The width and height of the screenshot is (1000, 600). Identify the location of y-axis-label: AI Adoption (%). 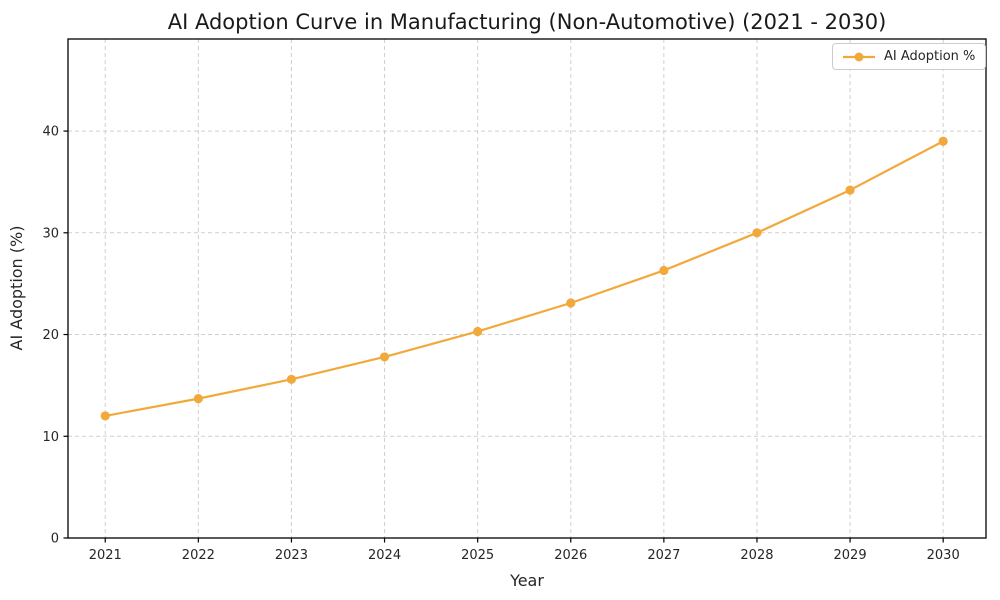
(16, 288).